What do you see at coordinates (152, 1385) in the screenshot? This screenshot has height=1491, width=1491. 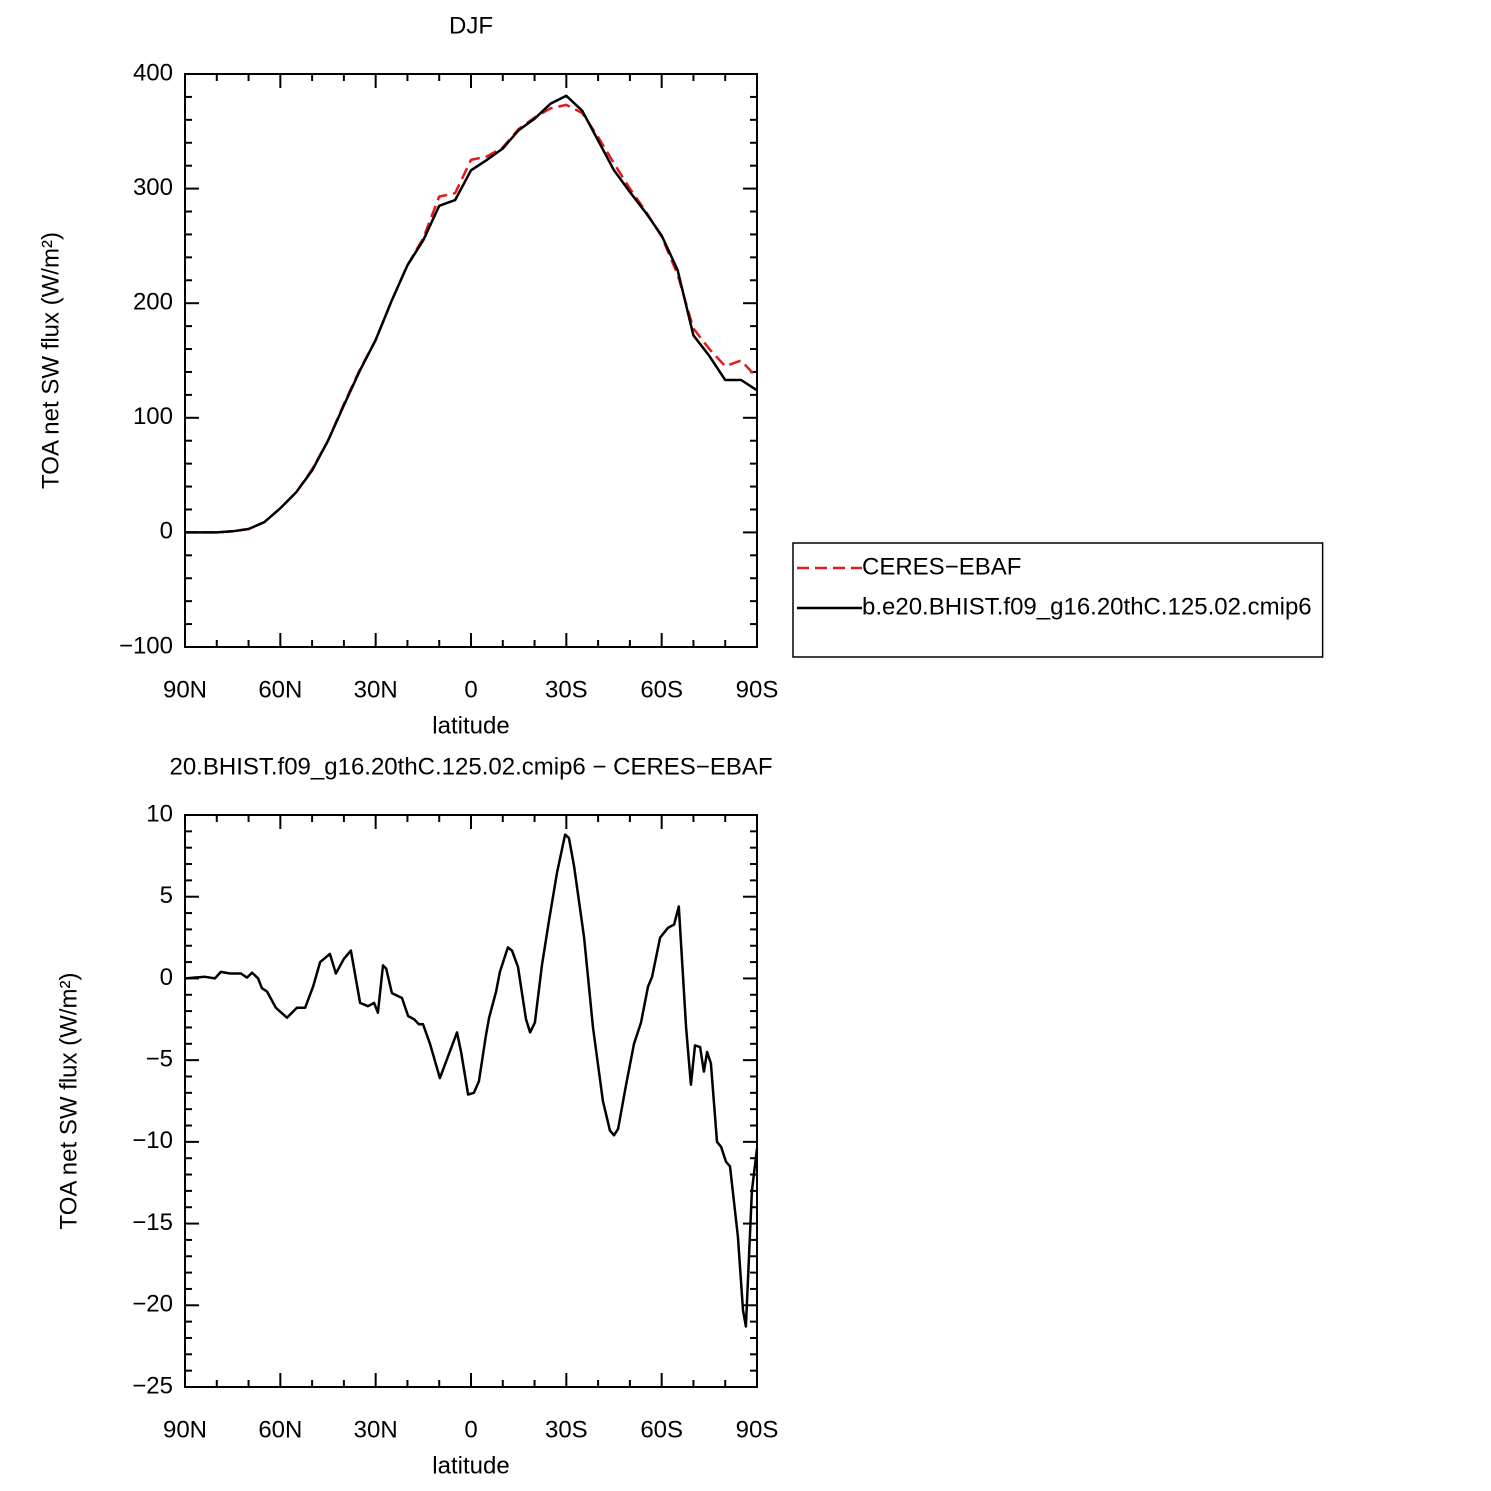 I see `y-tick-label: −25` at bounding box center [152, 1385].